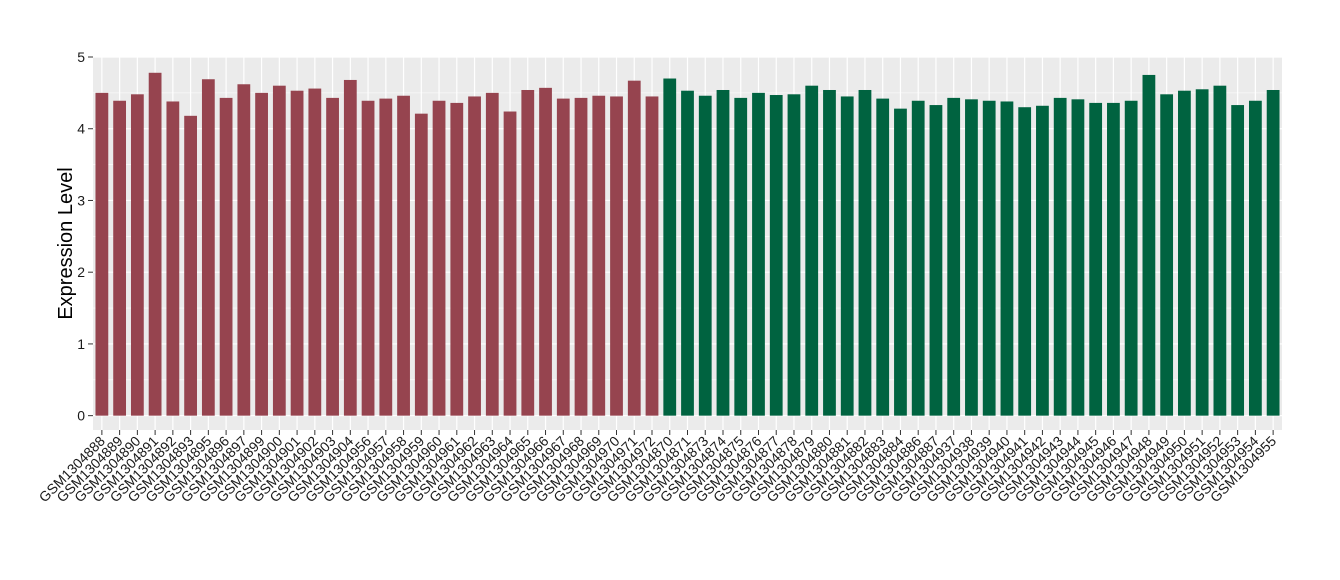 This screenshot has width=1340, height=580. Describe the element at coordinates (226, 256) in the screenshot. I see `bar-GSM1304896` at that location.